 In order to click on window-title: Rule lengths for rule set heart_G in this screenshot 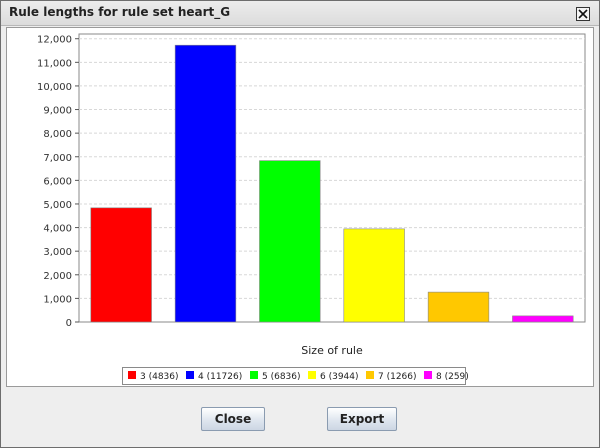, I will do `click(120, 12)`.